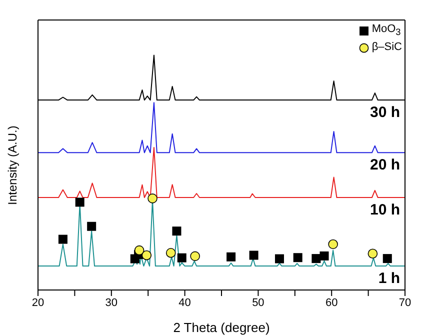 This screenshot has width=440, height=336. Describe the element at coordinates (385, 209) in the screenshot. I see `series-label: 10 h` at that location.